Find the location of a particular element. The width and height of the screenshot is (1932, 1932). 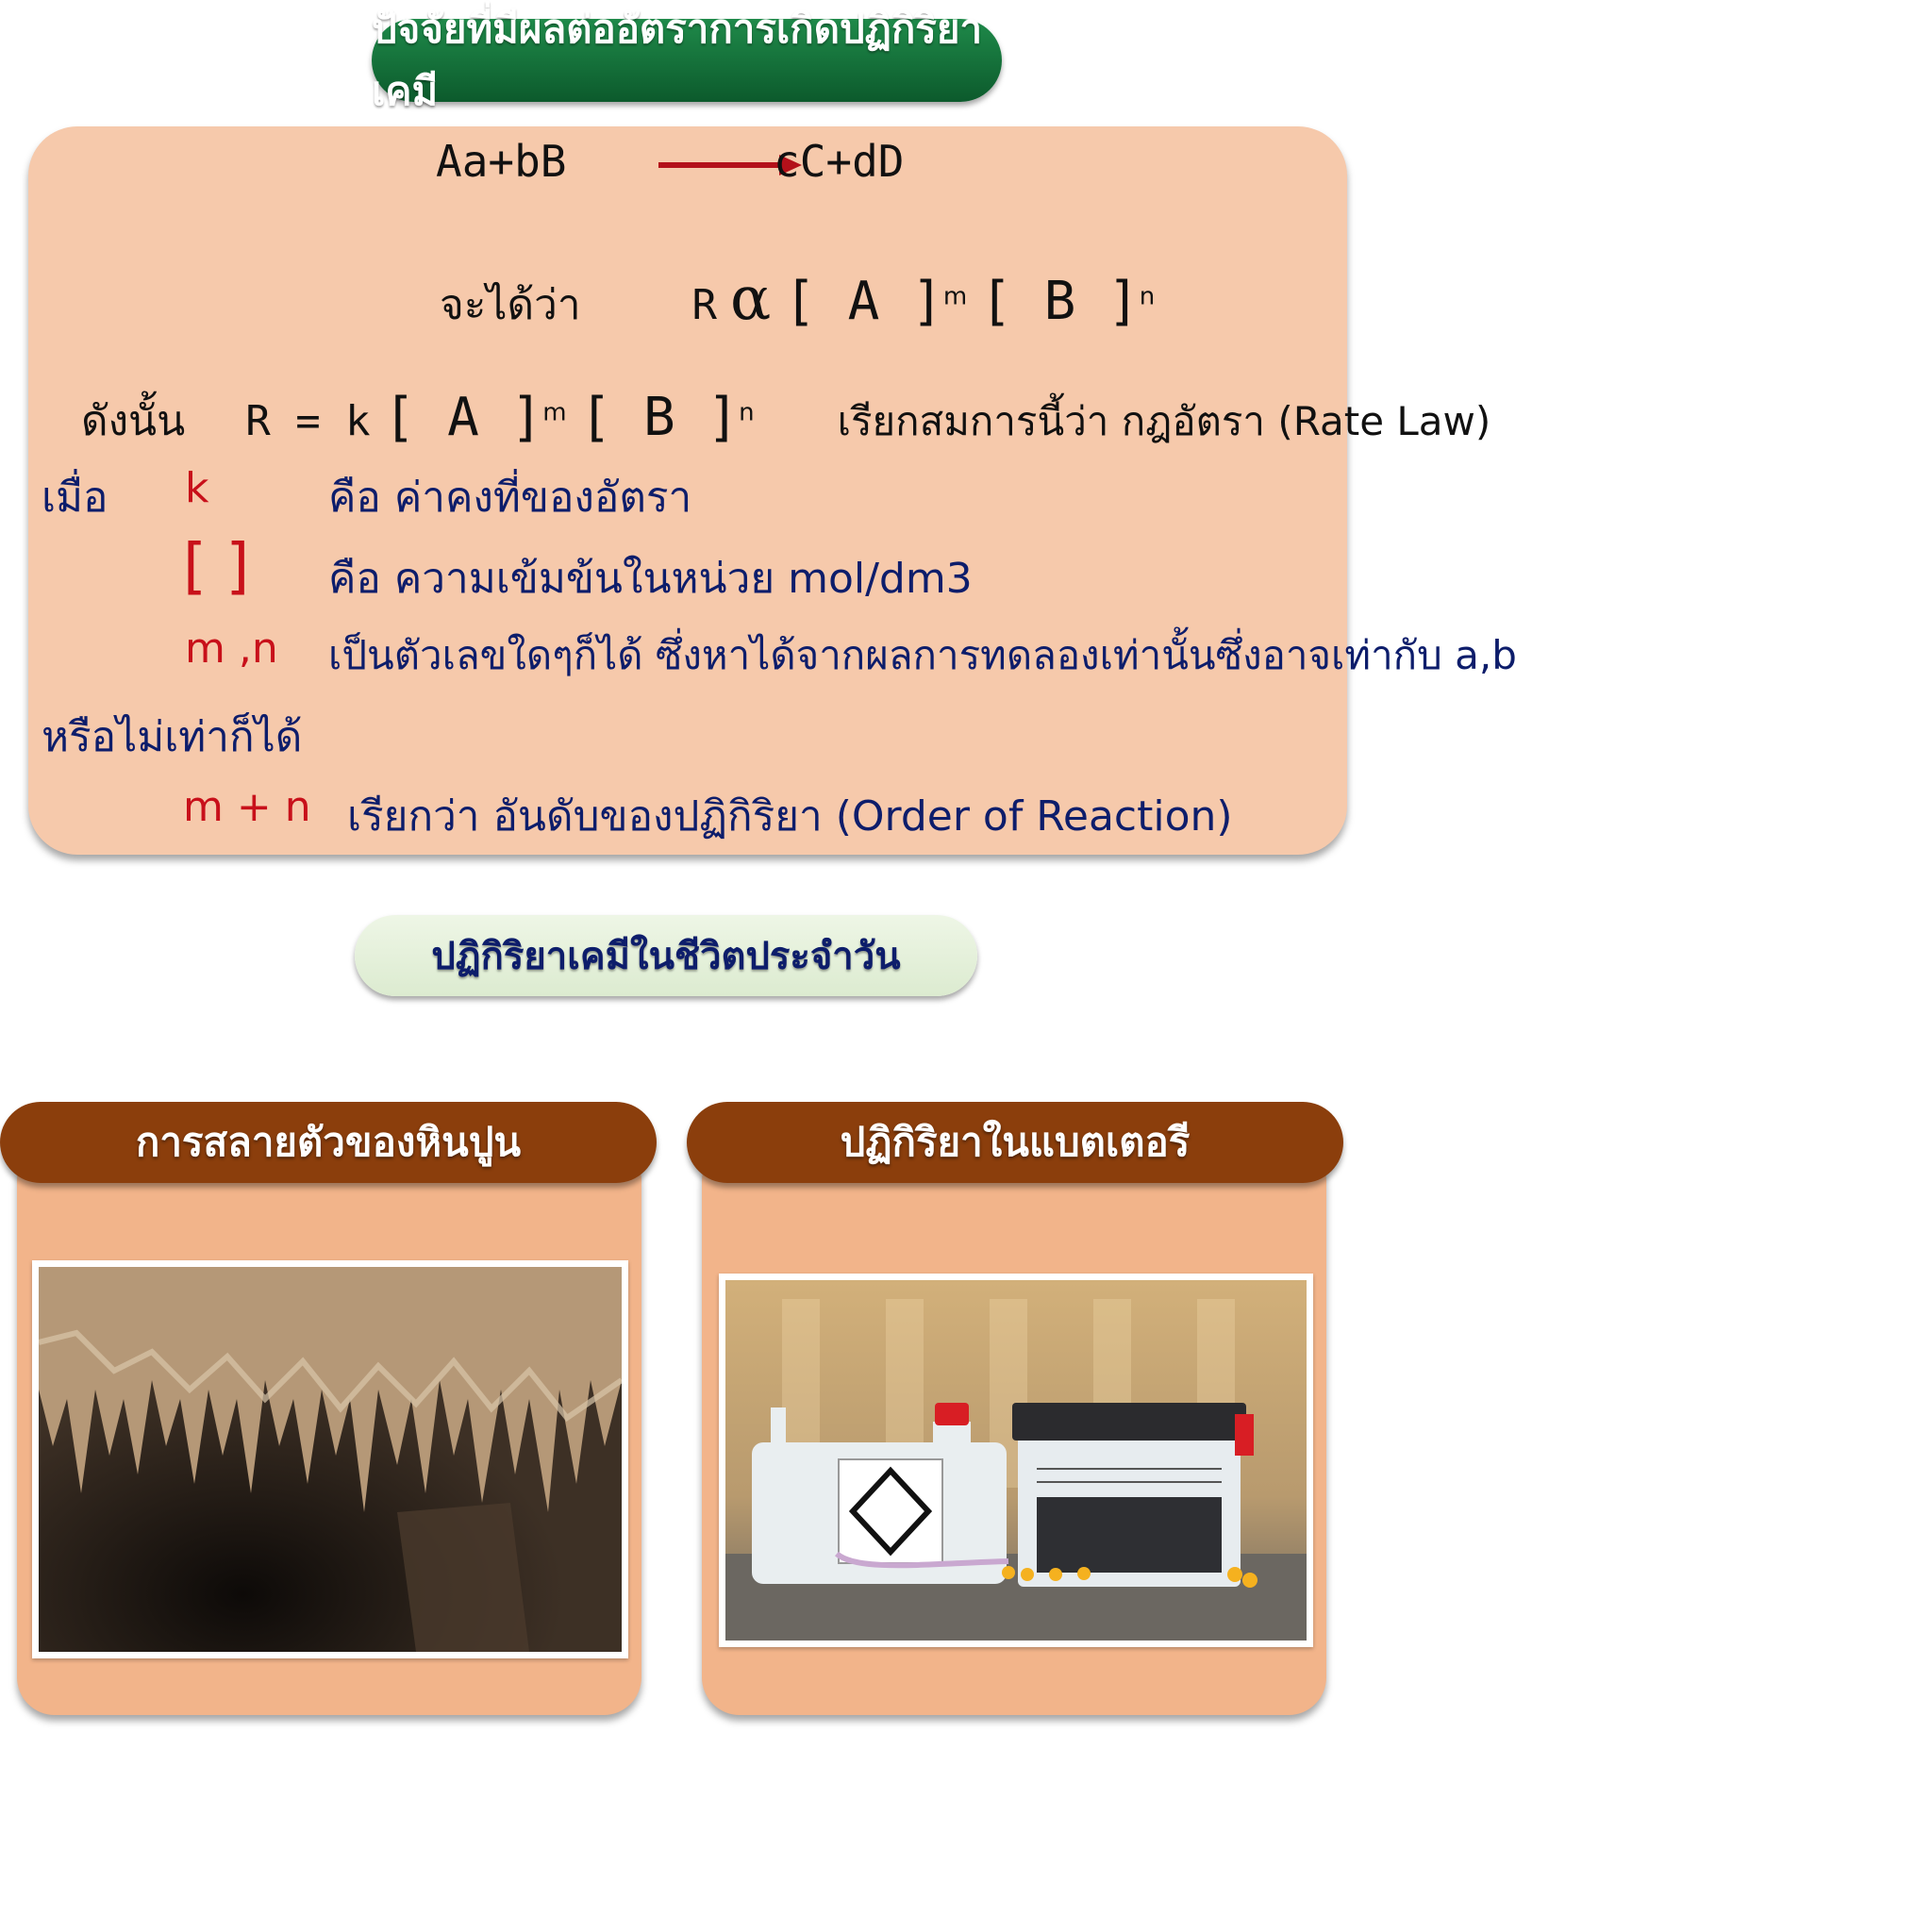

section-subtitle-text: ปฏิกิริยาเคมีในชีวิตประจำวัน is located at coordinates (666, 957).